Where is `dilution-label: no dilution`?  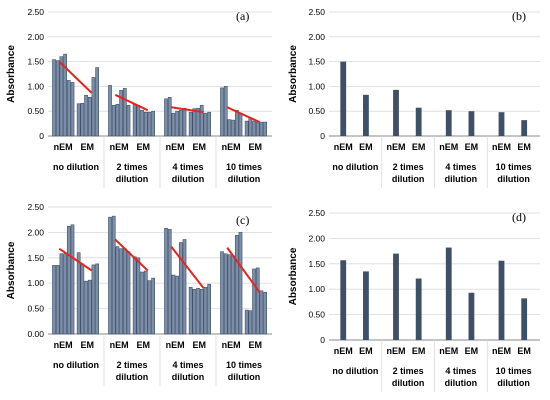
dilution-label: no dilution is located at coordinates (355, 371).